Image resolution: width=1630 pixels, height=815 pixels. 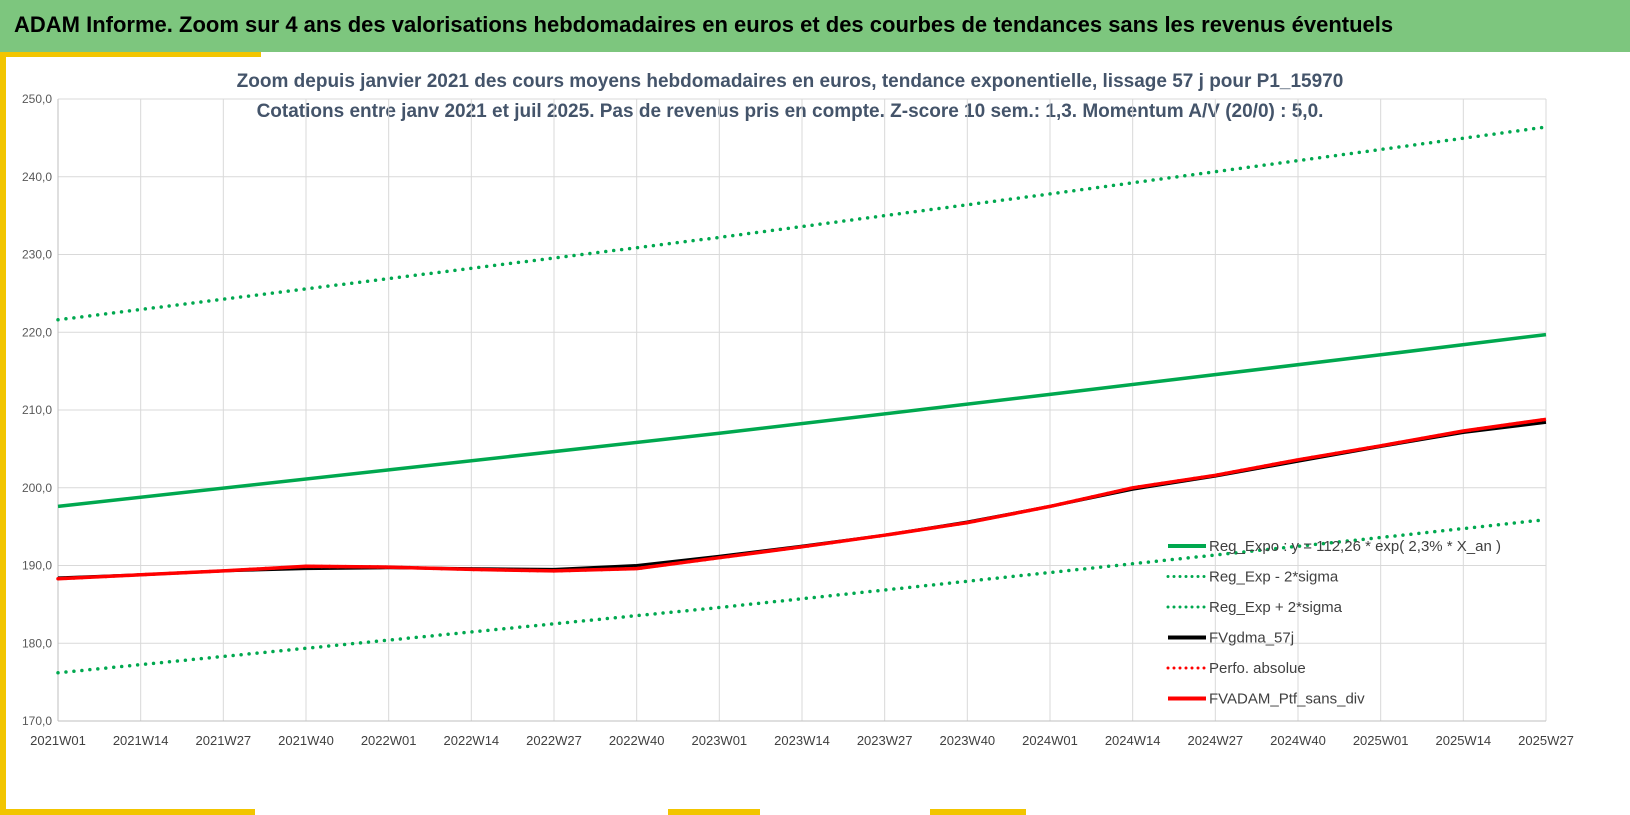 I want to click on x-tick-label: 2025W27, so click(x=1546, y=740).